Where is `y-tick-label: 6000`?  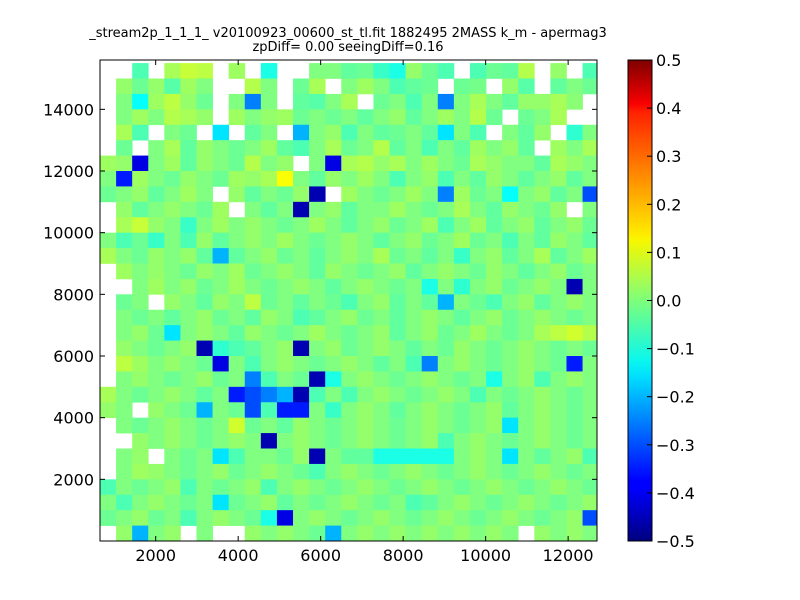
y-tick-label: 6000 is located at coordinates (73, 356).